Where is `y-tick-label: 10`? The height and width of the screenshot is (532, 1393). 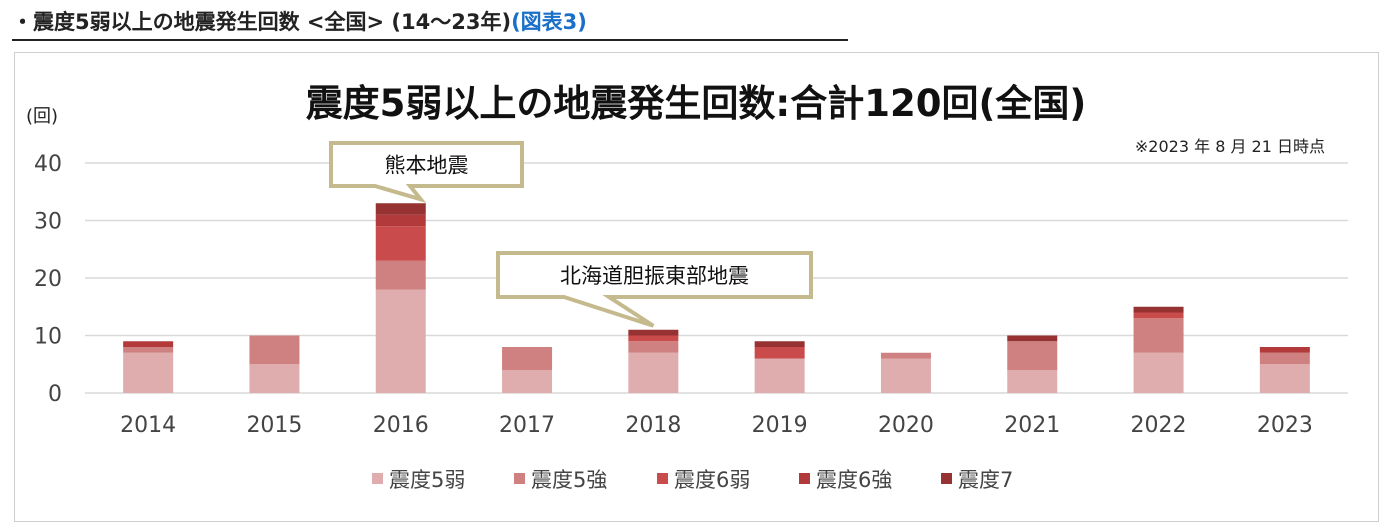
y-tick-label: 10 is located at coordinates (48, 337).